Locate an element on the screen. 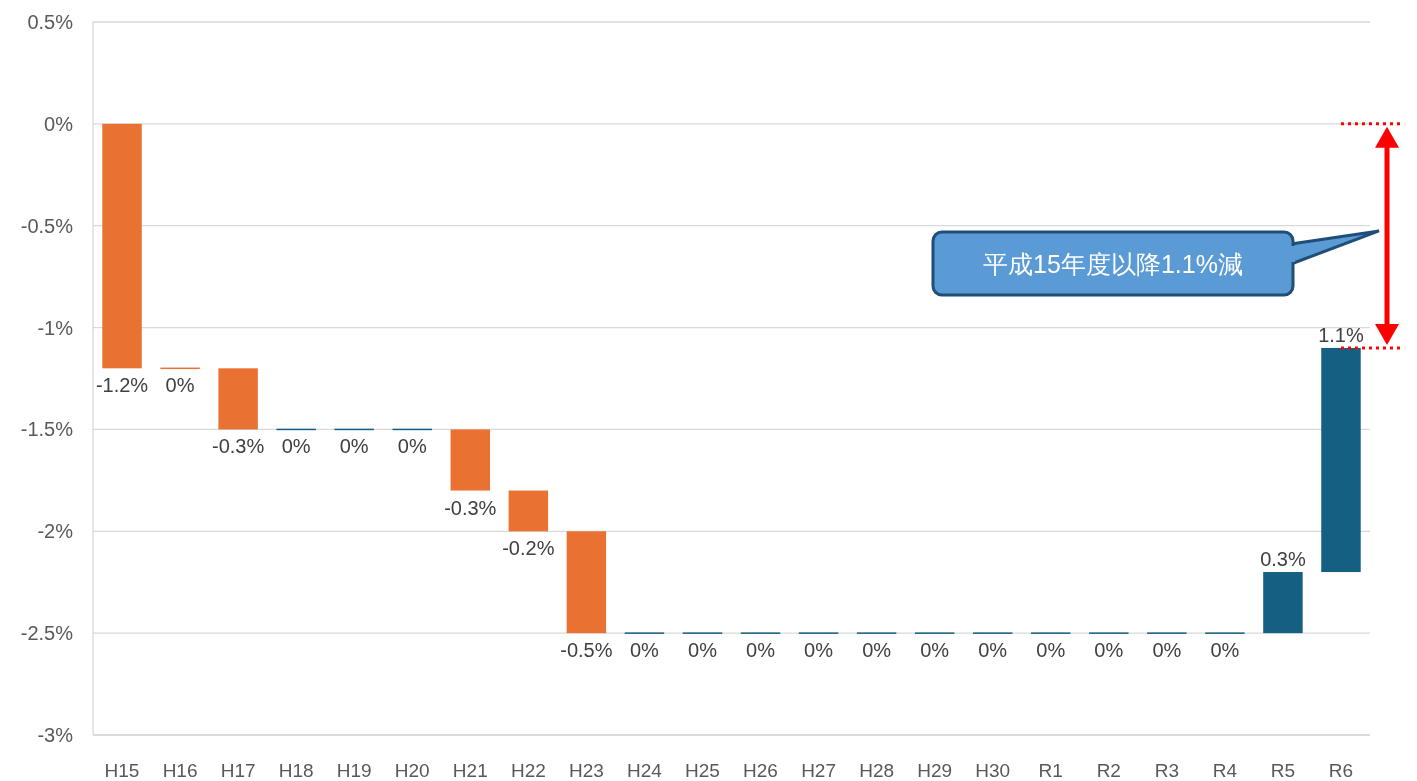 The width and height of the screenshot is (1417, 781). annotation: 平成15年度以降1.1%減 is located at coordinates (1113, 263).